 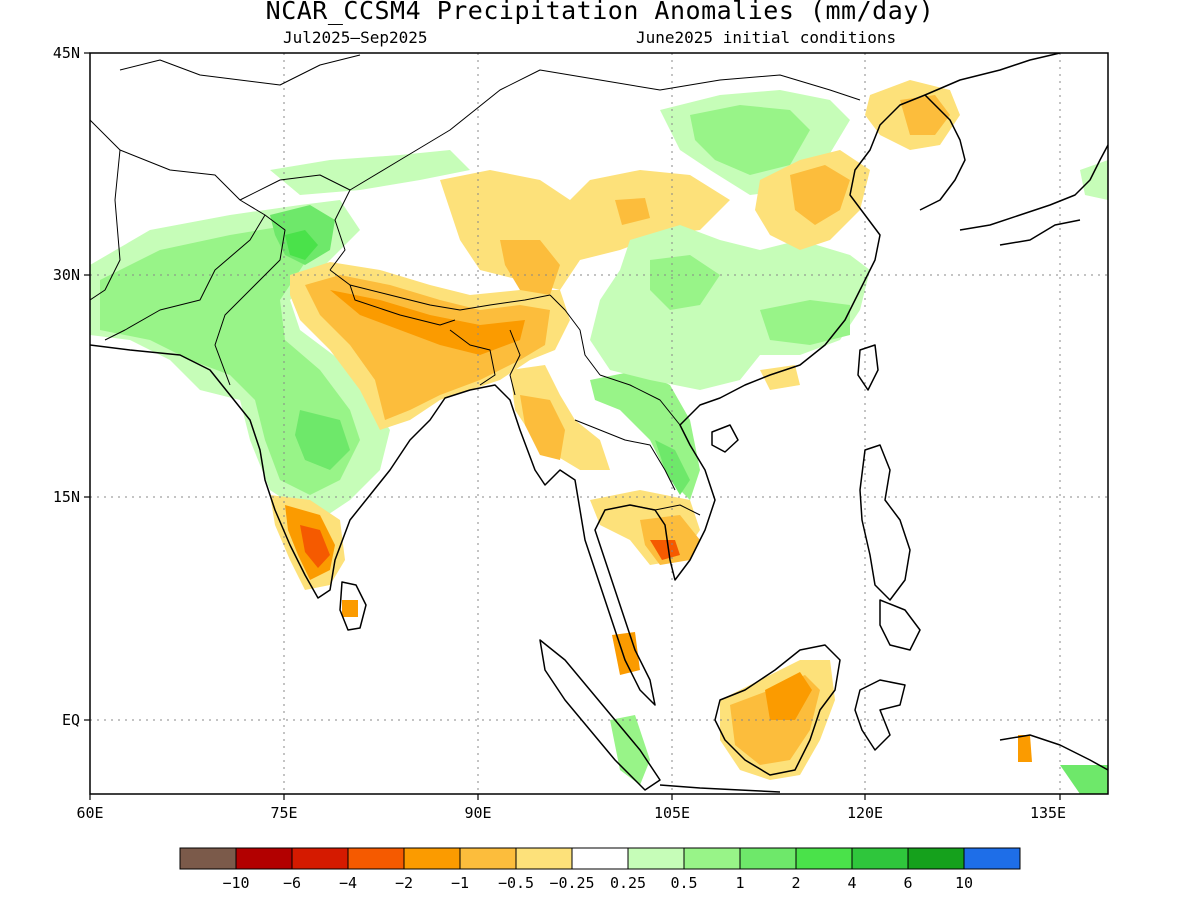 I want to click on anomaly-region-orange-ganges, so click(x=427, y=322).